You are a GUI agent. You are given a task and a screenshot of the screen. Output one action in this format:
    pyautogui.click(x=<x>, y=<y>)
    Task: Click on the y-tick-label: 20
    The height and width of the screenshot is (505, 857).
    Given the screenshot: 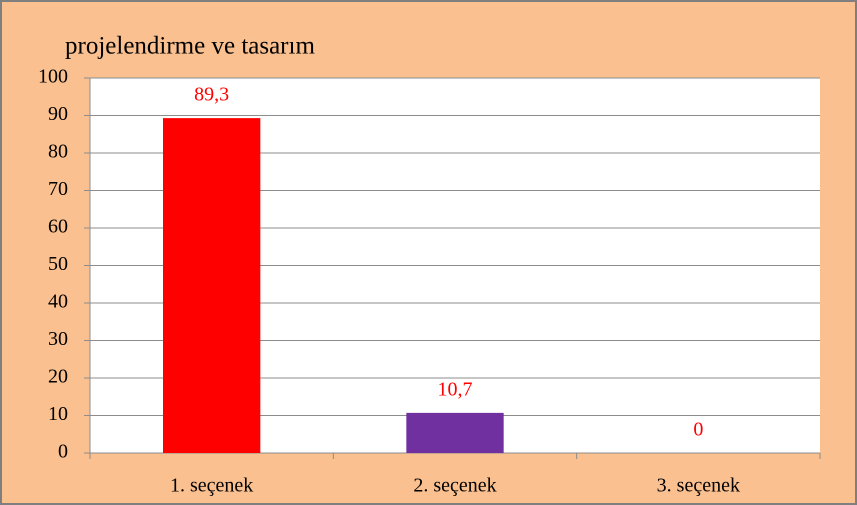 What is the action you would take?
    pyautogui.click(x=58, y=377)
    